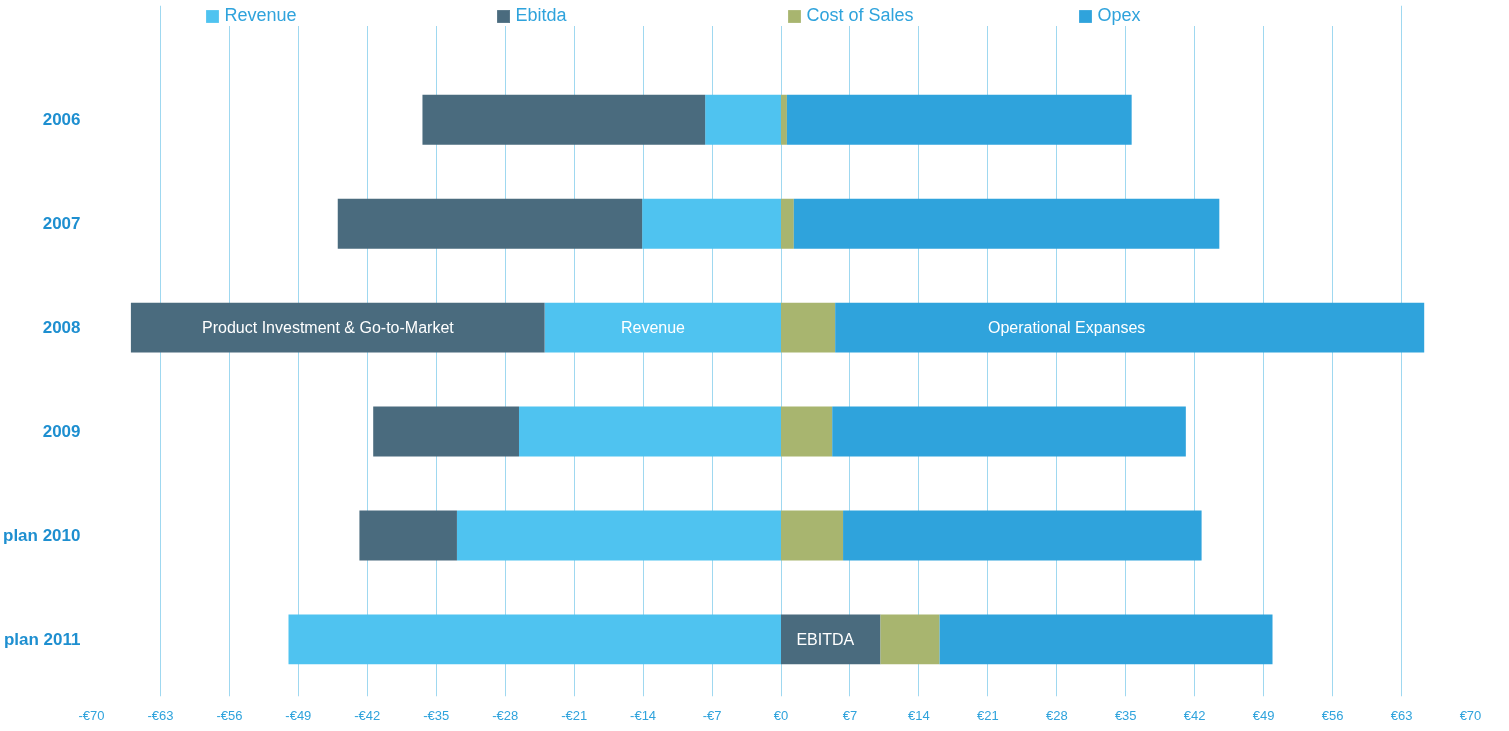 This screenshot has width=1509, height=731. Describe the element at coordinates (541, 15) in the screenshot. I see `legend-label: Ebitda` at that location.